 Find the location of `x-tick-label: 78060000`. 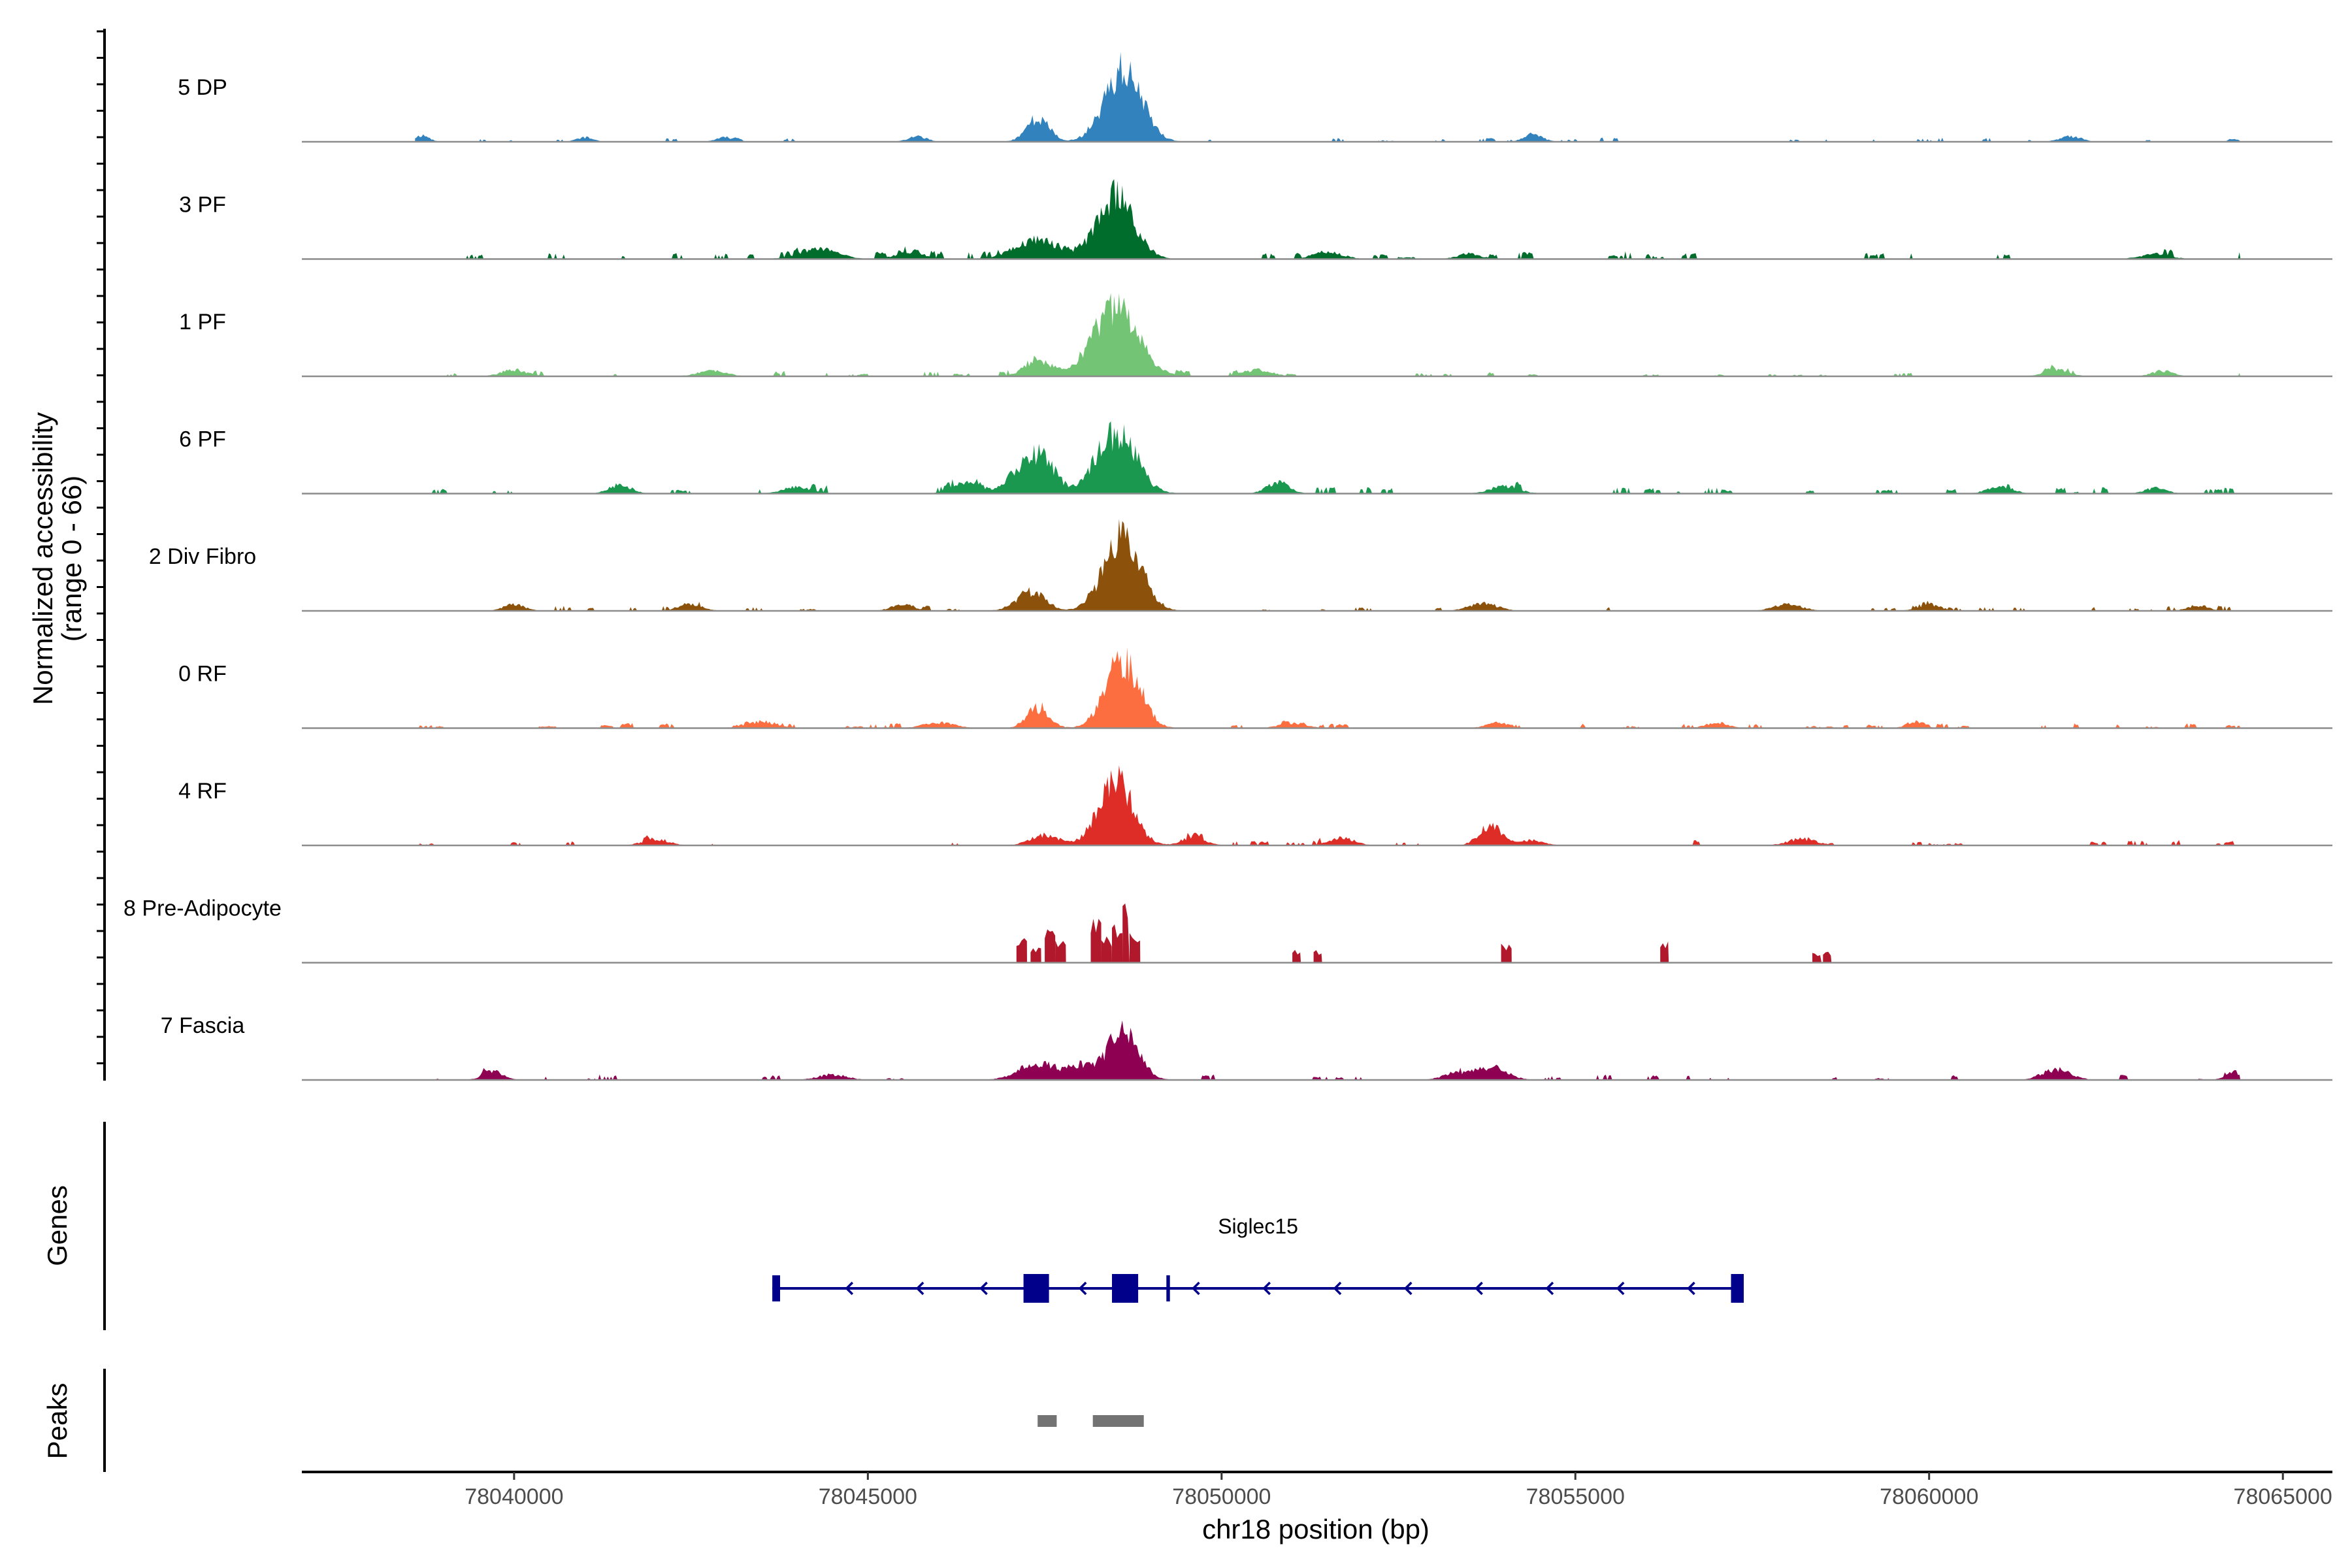

x-tick-label: 78060000 is located at coordinates (1929, 1496).